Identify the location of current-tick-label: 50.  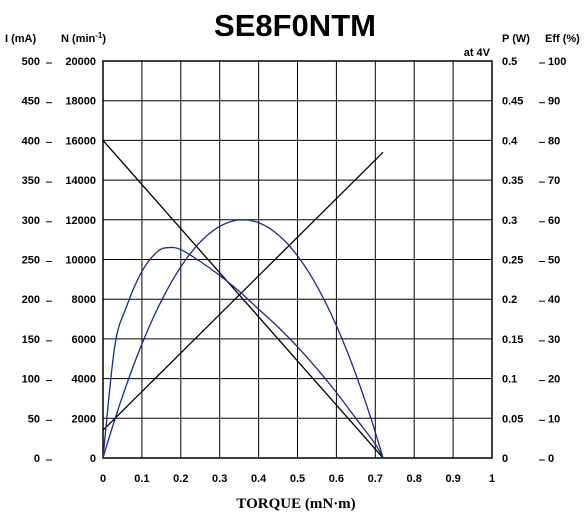
(34, 419).